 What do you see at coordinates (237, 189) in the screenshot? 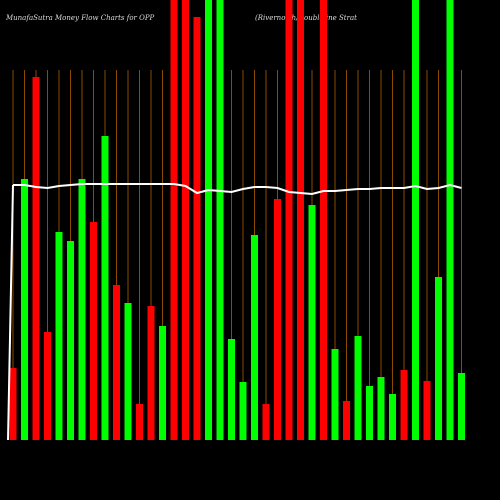
I see `price-line` at bounding box center [237, 189].